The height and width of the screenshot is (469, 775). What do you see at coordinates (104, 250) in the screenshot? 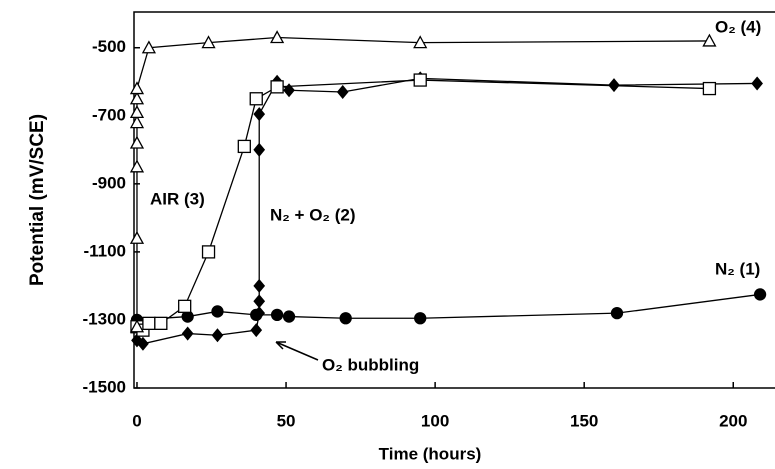
I see `y-tick-label: -1100` at bounding box center [104, 250].